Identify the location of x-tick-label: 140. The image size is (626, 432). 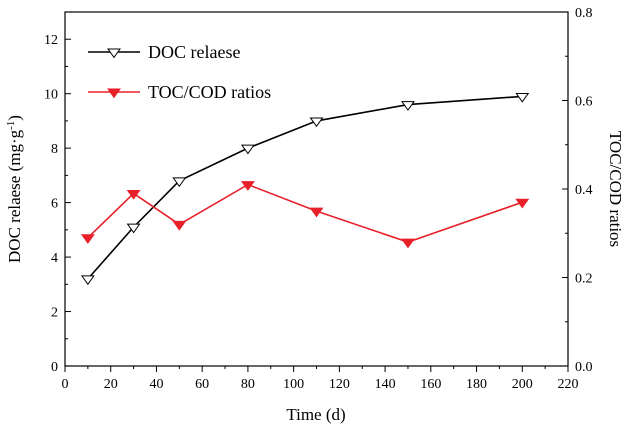
(385, 384).